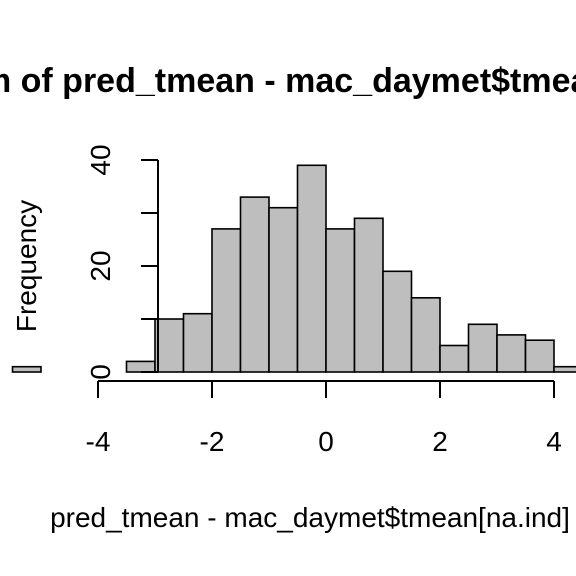  What do you see at coordinates (324, 418) in the screenshot?
I see `x-axis: -4 -2 0 2 4` at bounding box center [324, 418].